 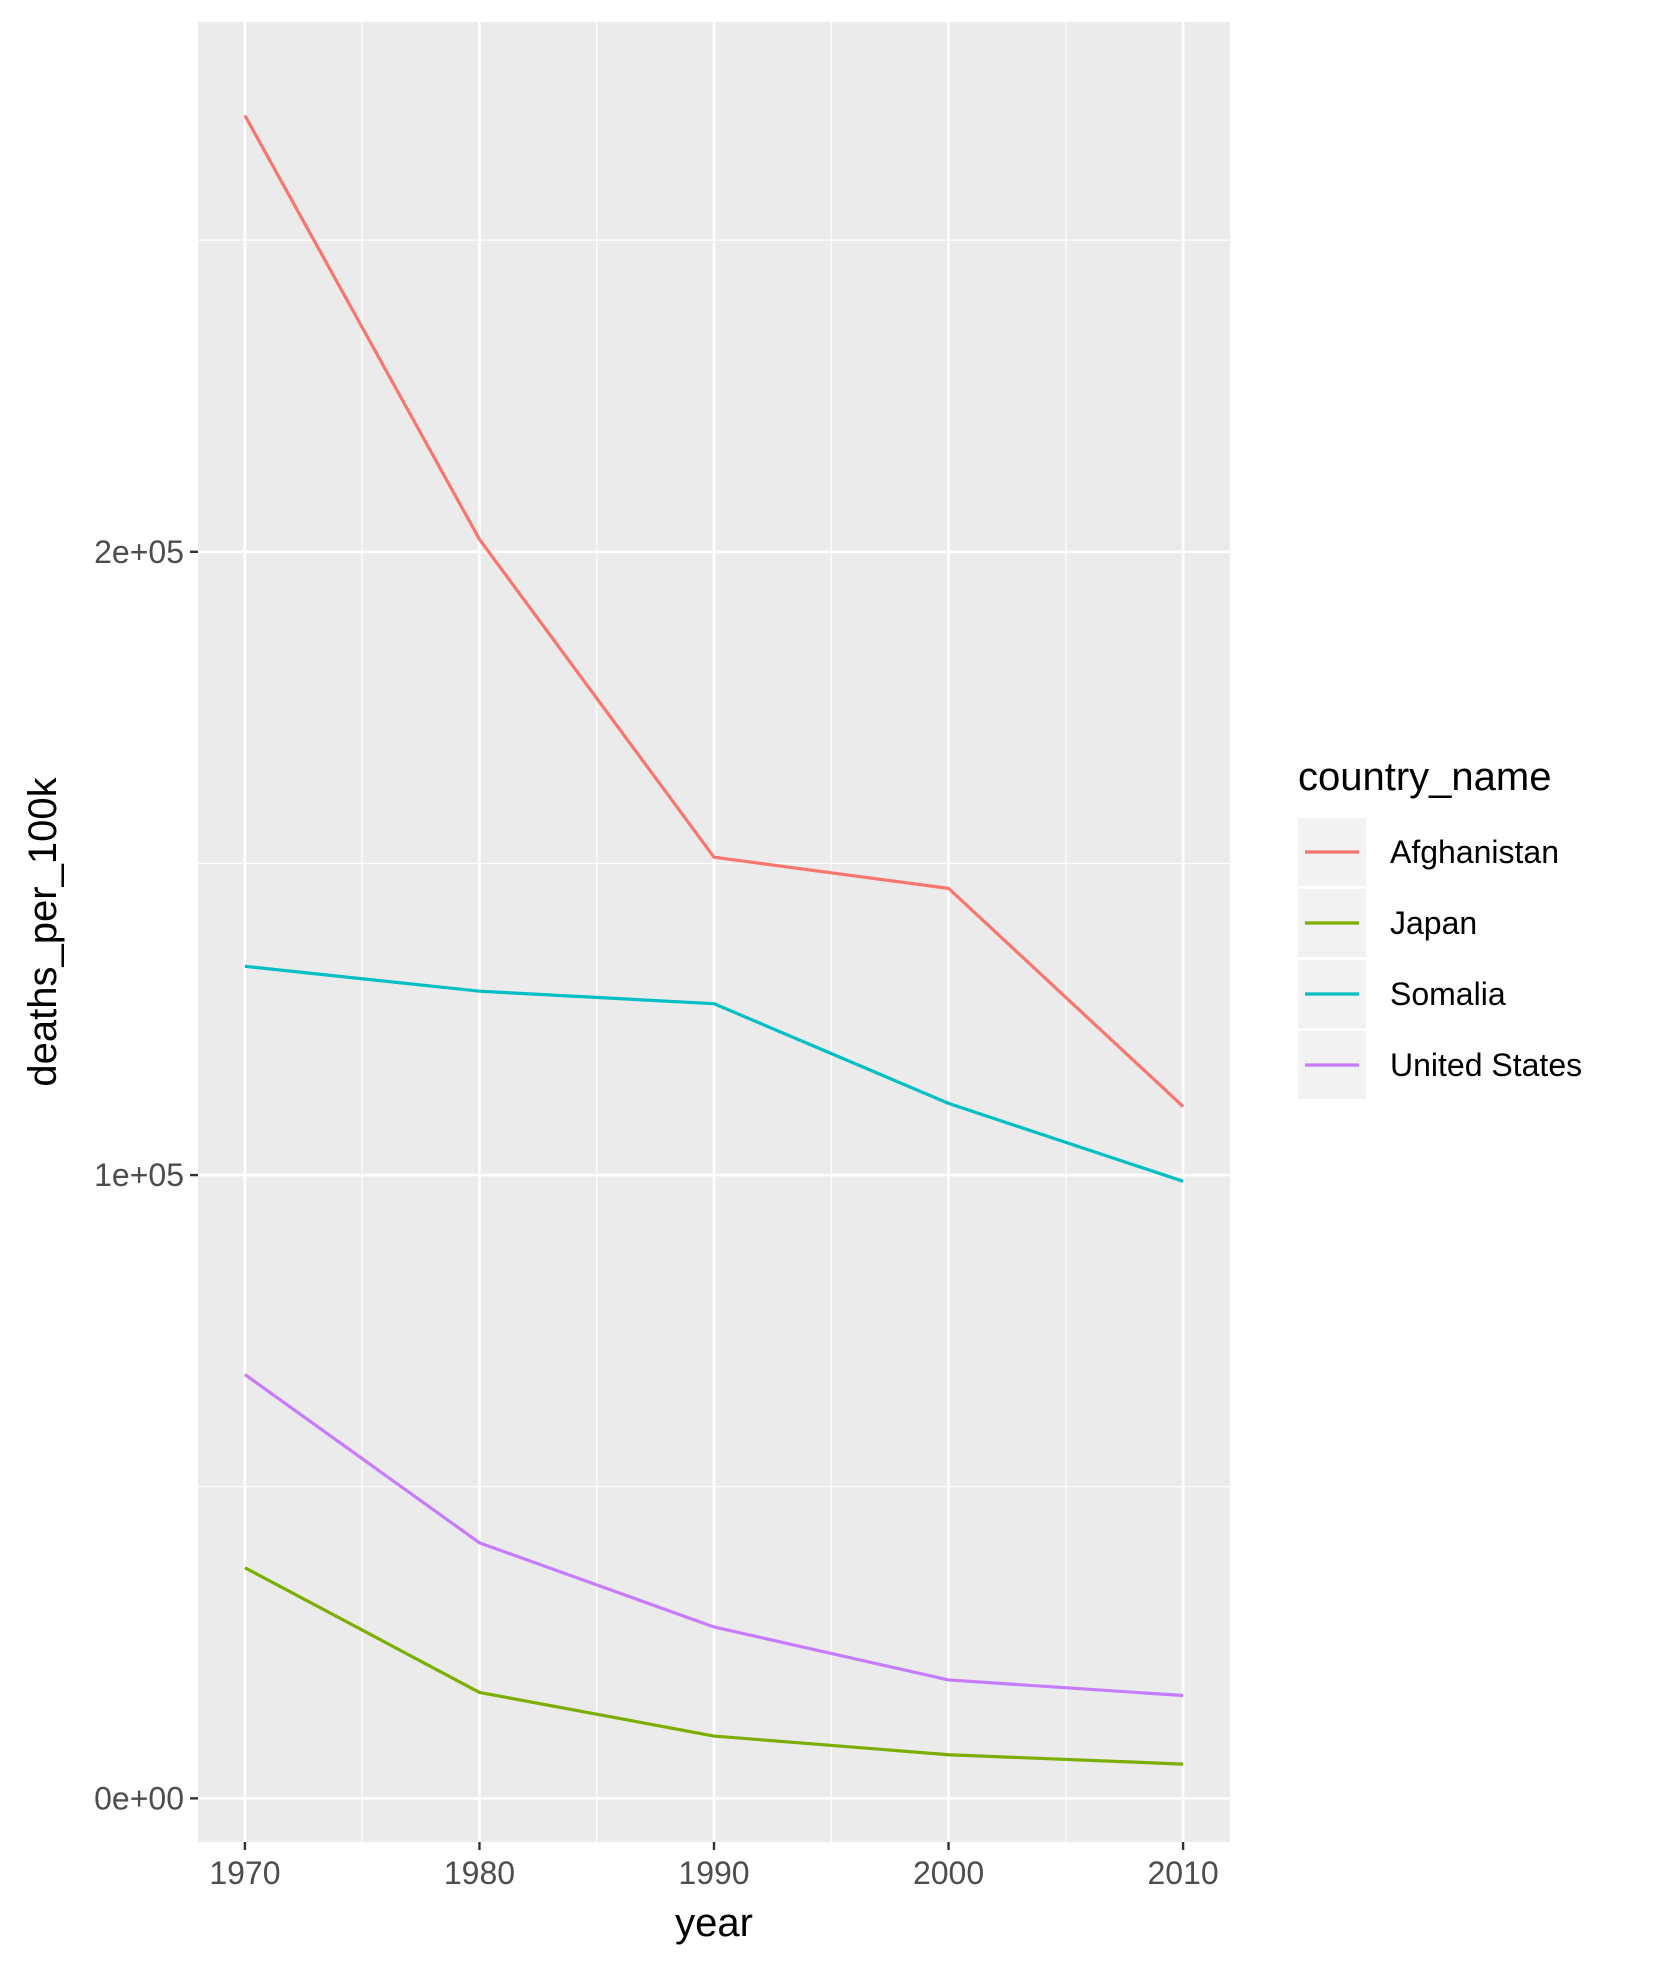 I want to click on x-tick-label: 1980, so click(x=479, y=1873).